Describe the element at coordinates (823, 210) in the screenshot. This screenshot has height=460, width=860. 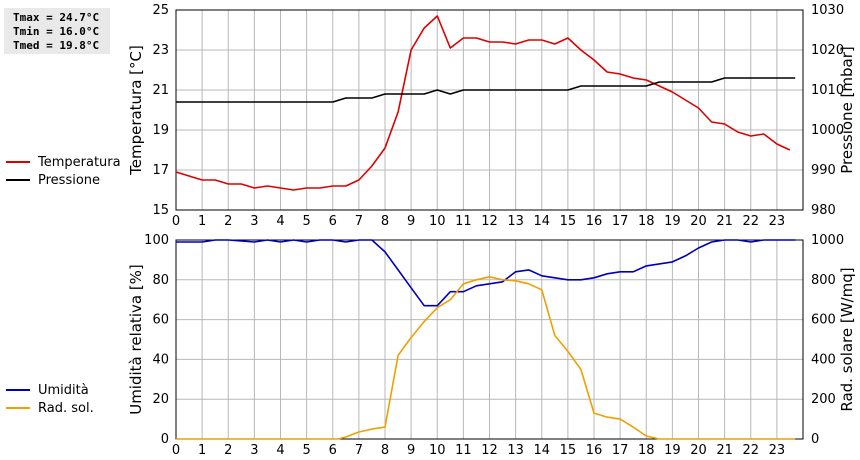
I see `right-tick-label: 980` at that location.